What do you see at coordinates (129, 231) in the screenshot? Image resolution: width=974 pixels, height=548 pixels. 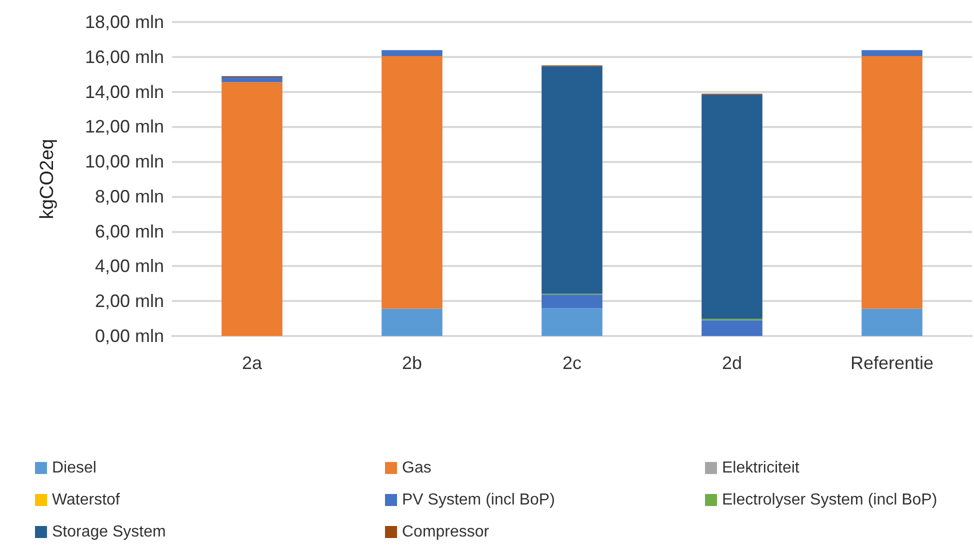 I see `y-tick-label: 6,00 mln` at bounding box center [129, 231].